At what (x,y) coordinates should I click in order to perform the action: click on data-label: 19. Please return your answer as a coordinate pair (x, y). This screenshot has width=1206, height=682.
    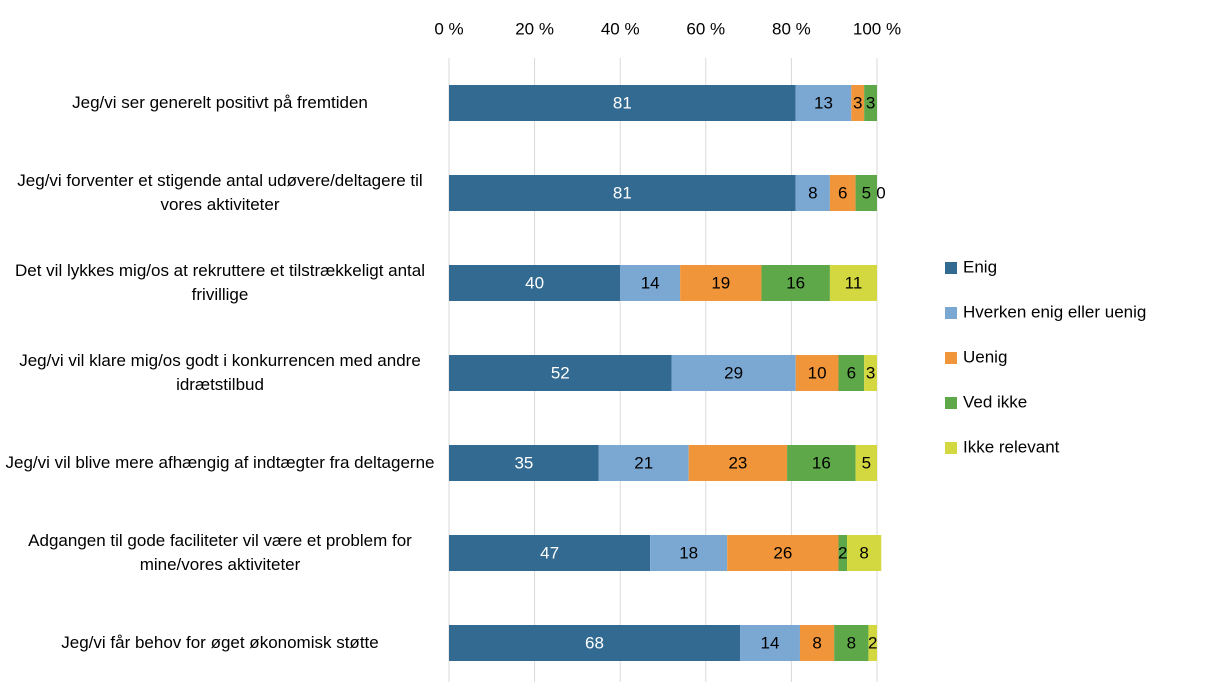
    Looking at the image, I should click on (720, 282).